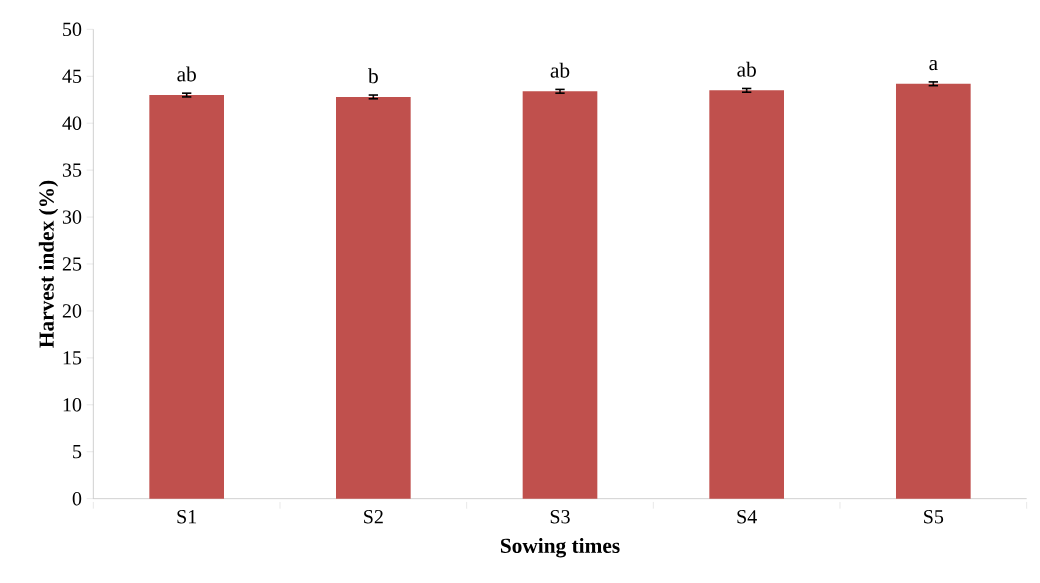 The height and width of the screenshot is (583, 1040). I want to click on x-tick-label: S5, so click(934, 517).